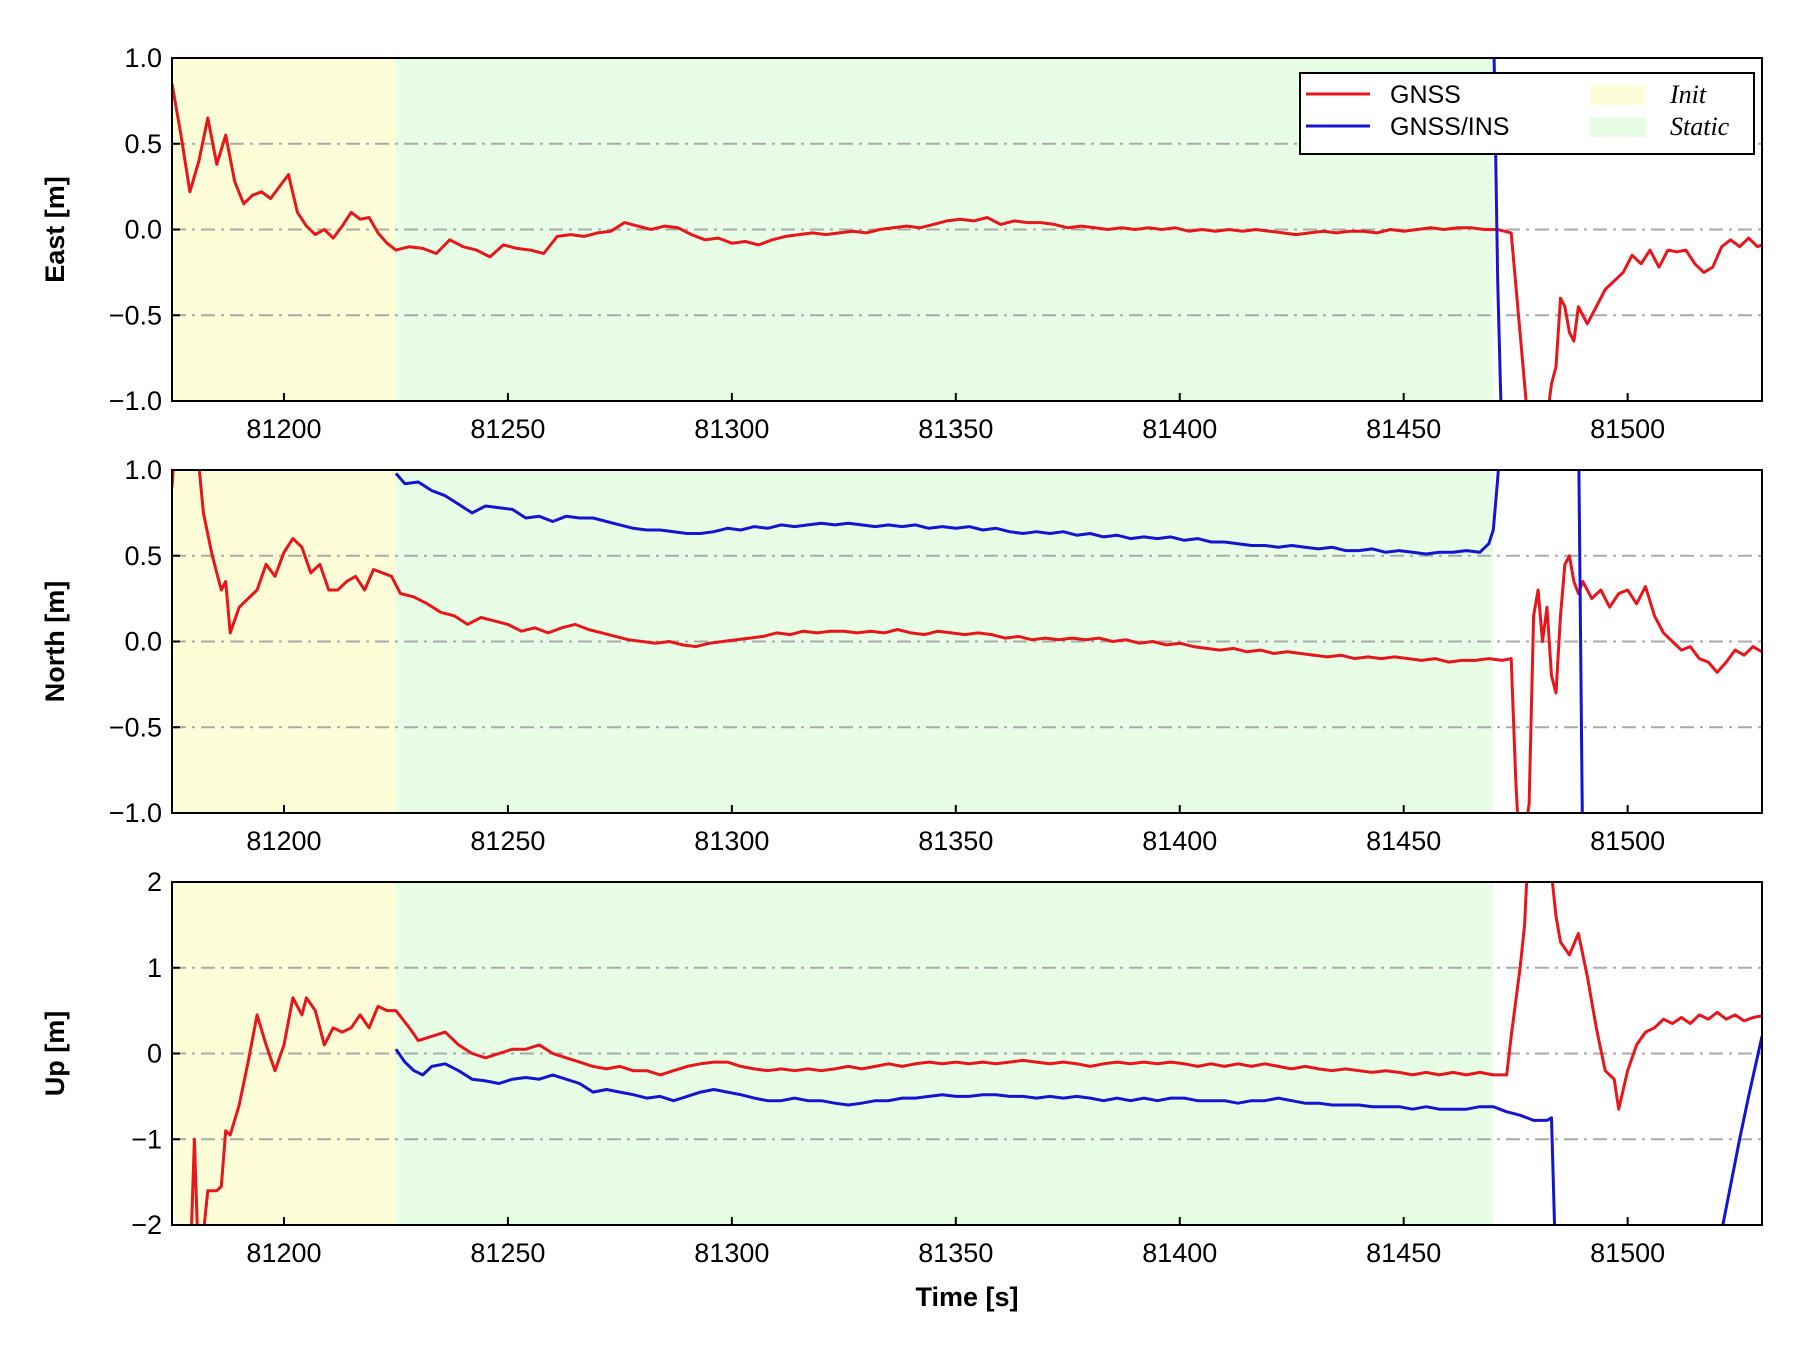  I want to click on legend: GNSS GNSS/INS Init Static, so click(1527, 113).